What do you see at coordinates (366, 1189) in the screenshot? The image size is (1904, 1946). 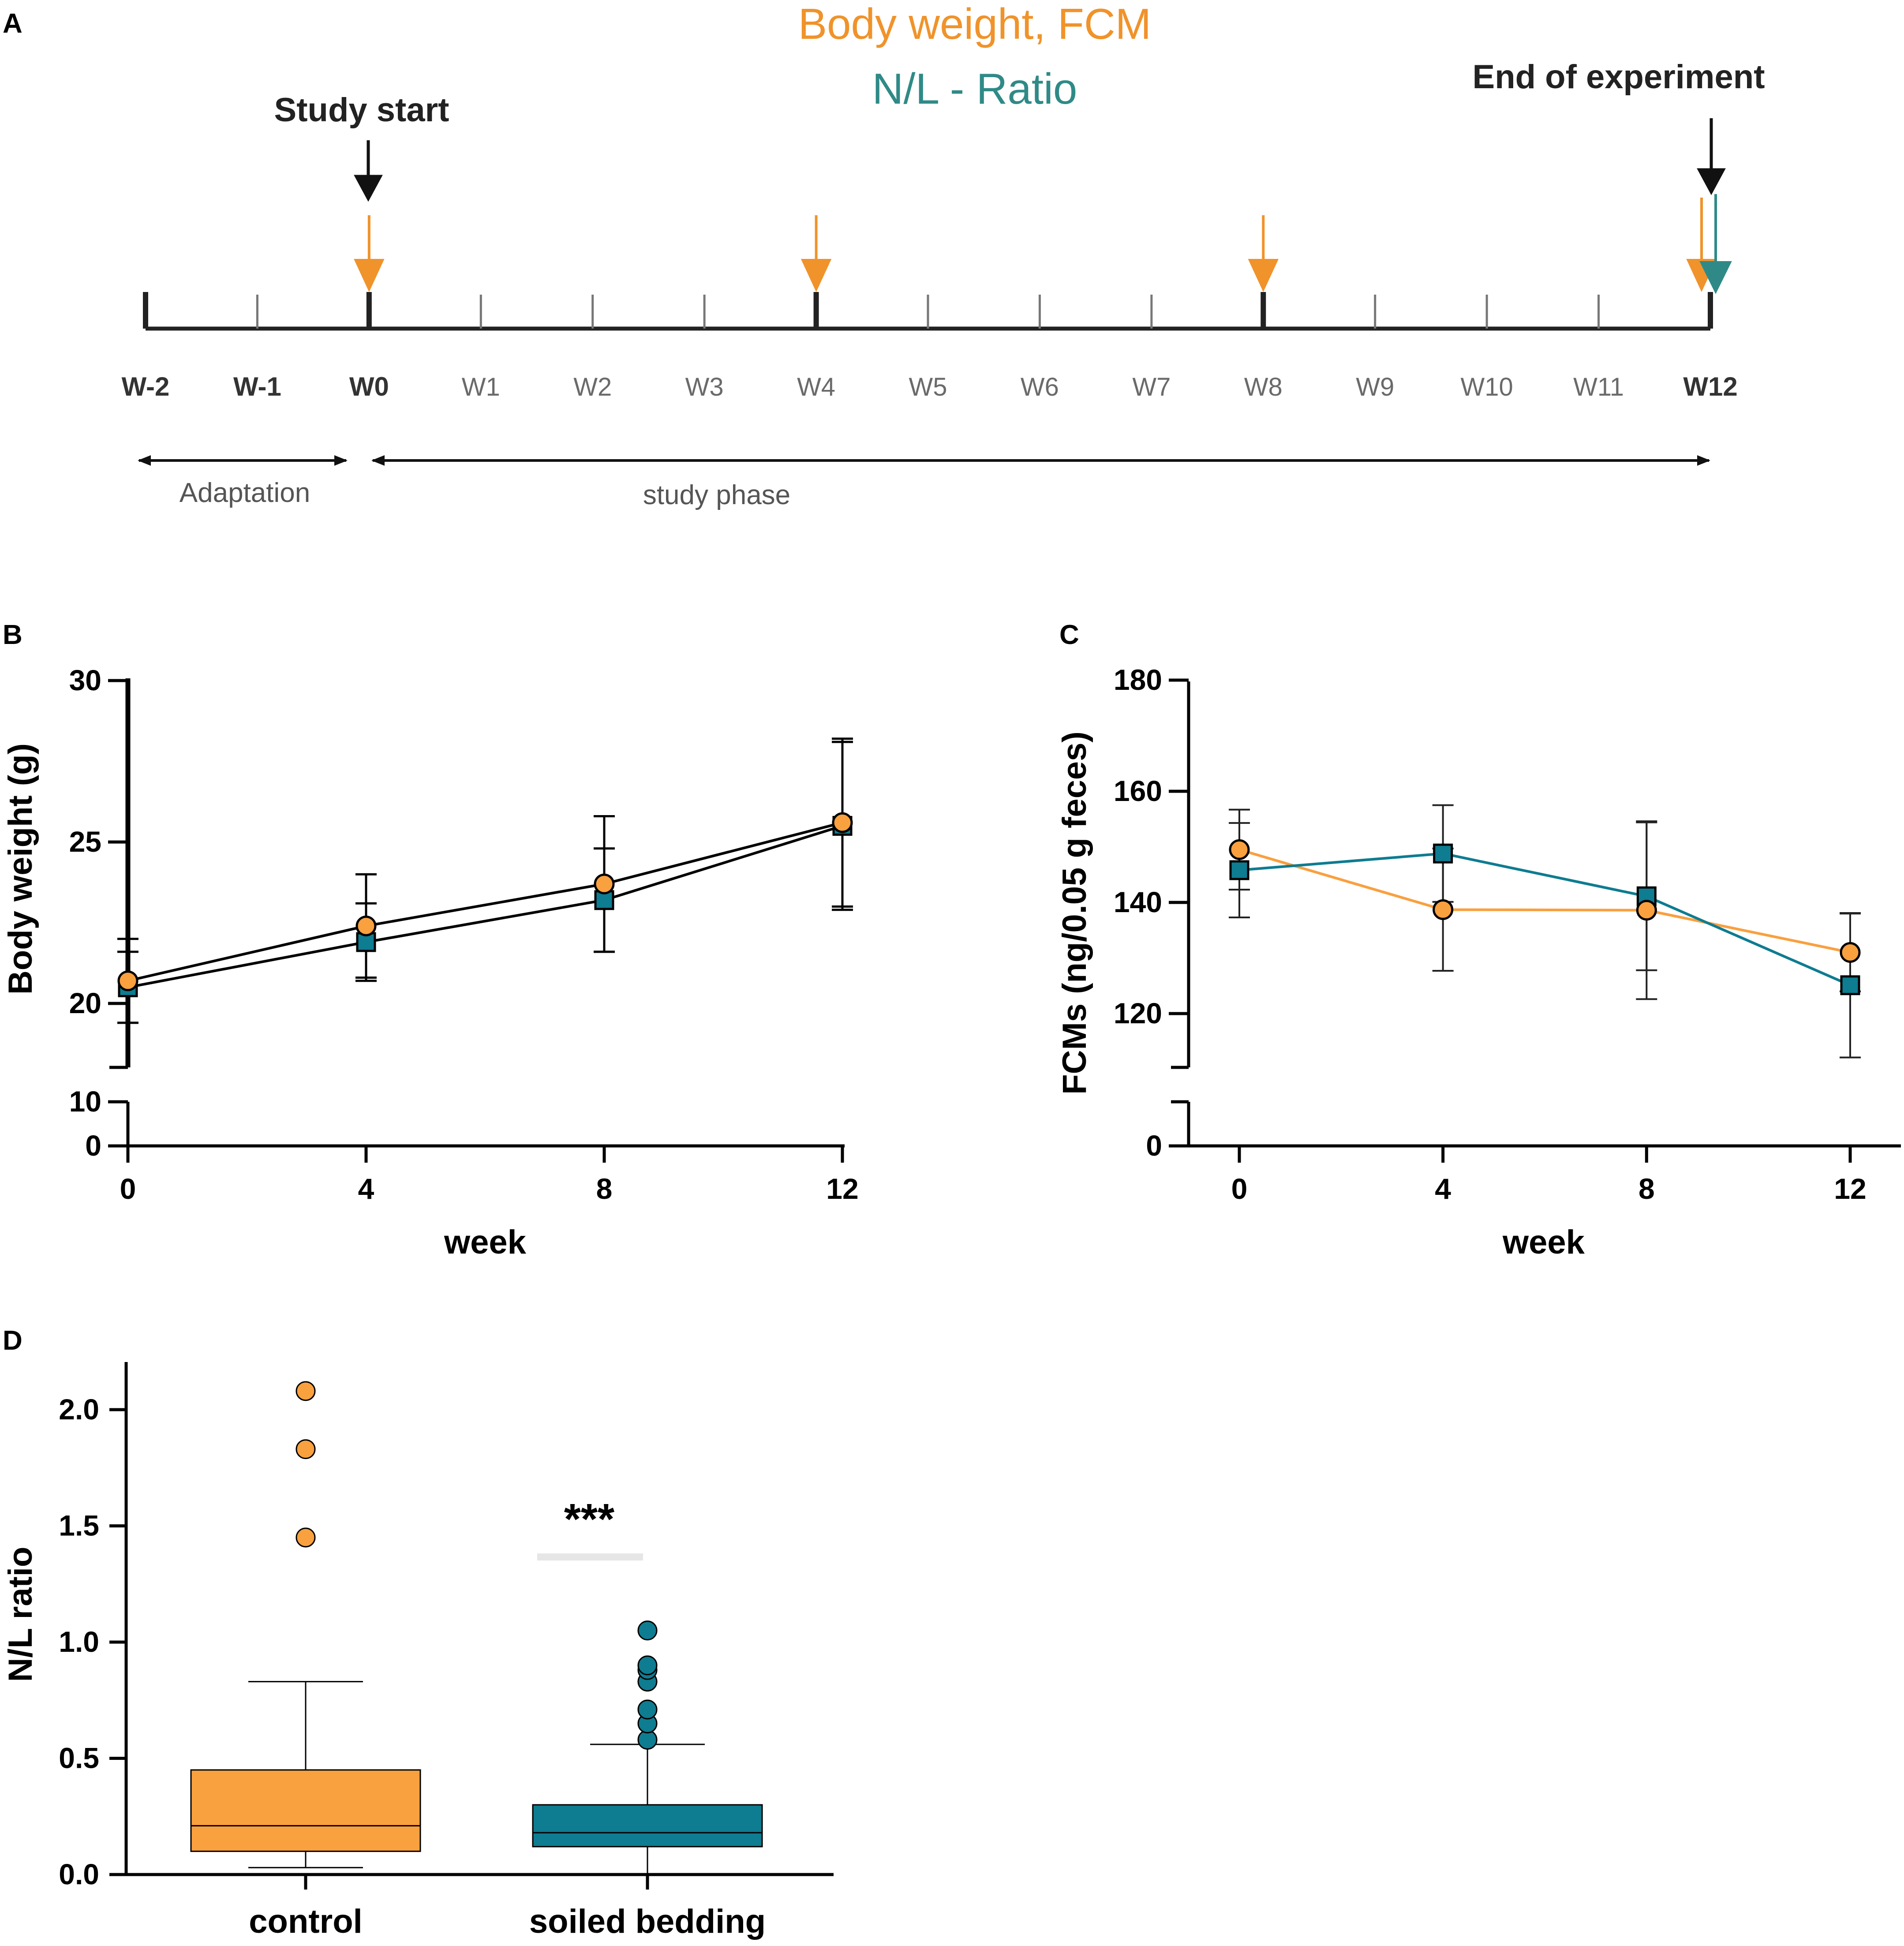 I see `body-weight-x-tick-label: 4` at bounding box center [366, 1189].